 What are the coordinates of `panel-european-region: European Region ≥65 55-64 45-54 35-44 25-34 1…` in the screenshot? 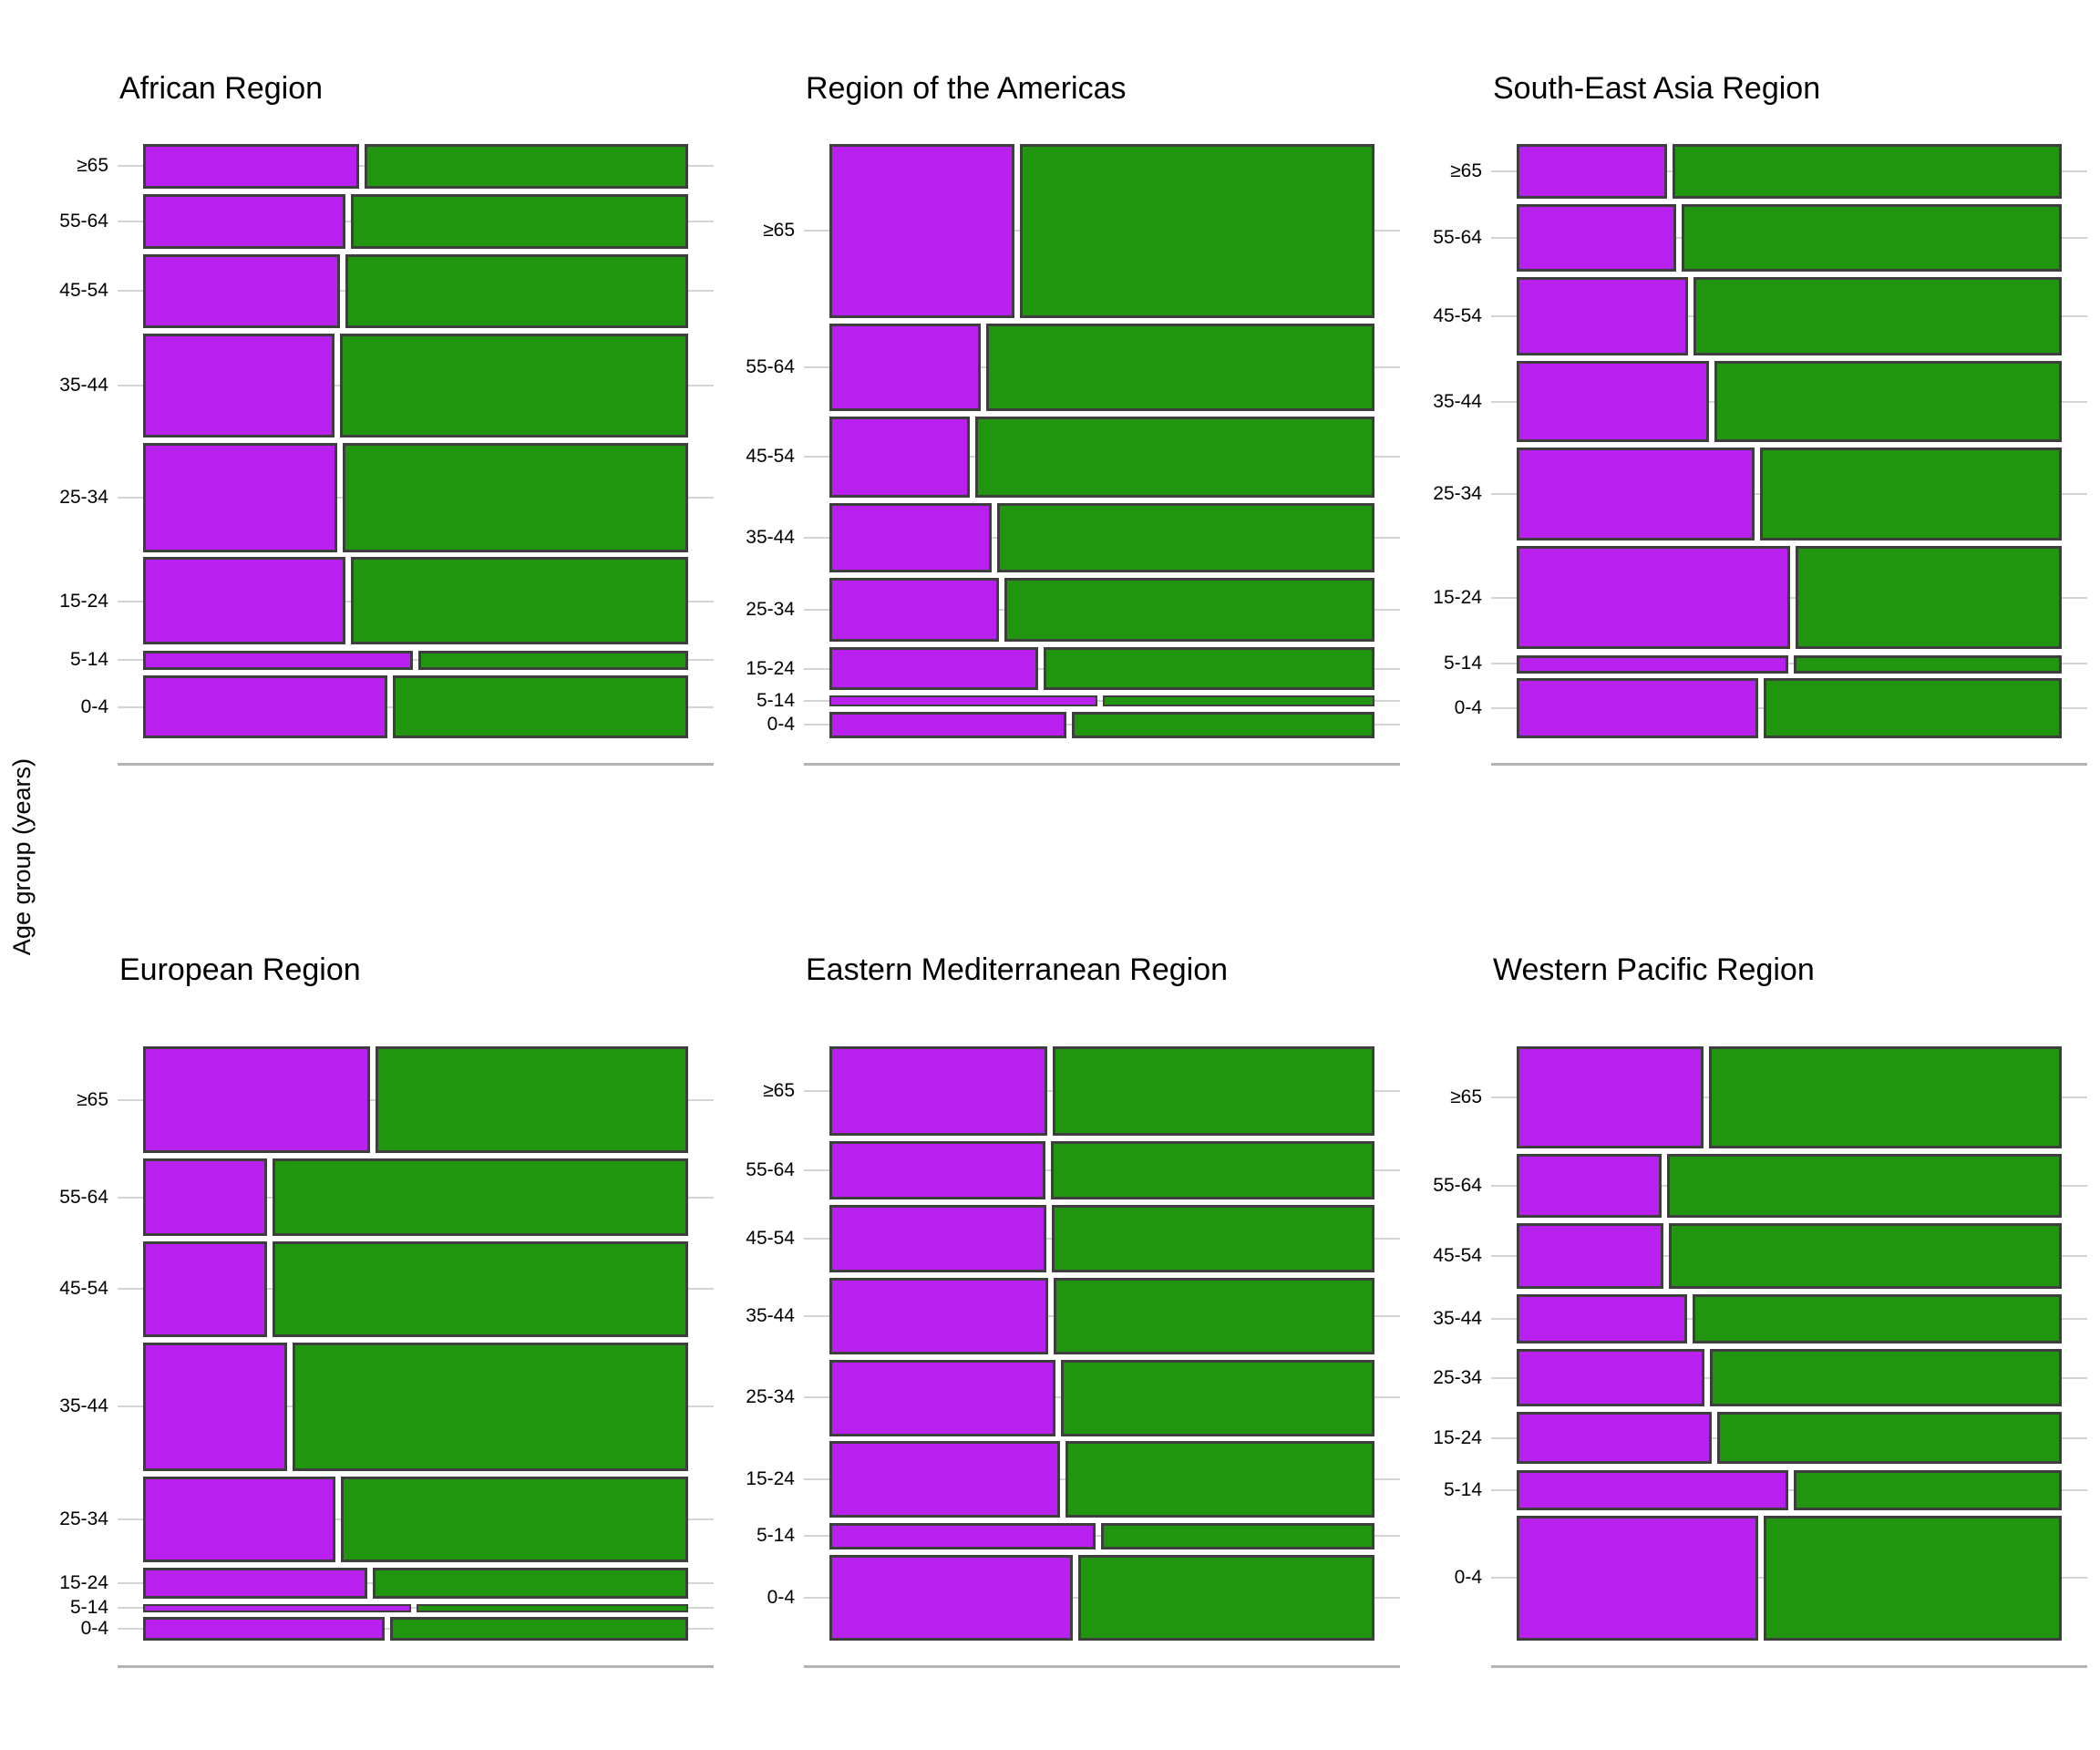 It's located at (387, 1310).